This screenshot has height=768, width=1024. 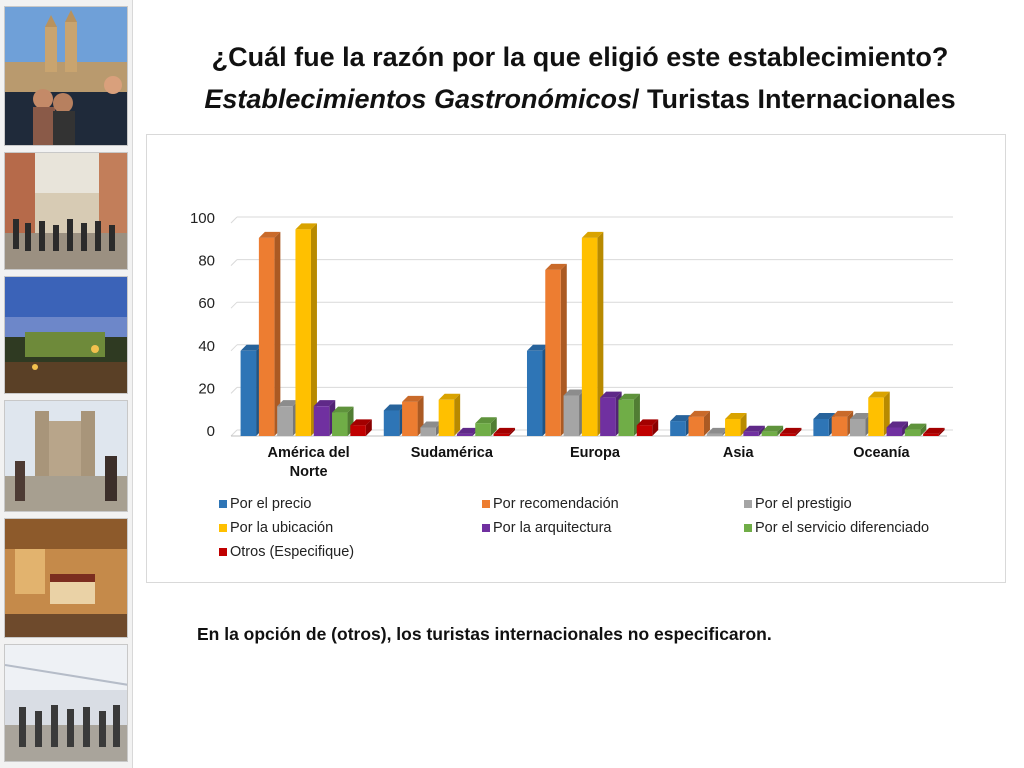 What do you see at coordinates (211, 431) in the screenshot?
I see `y-tick-label: 0` at bounding box center [211, 431].